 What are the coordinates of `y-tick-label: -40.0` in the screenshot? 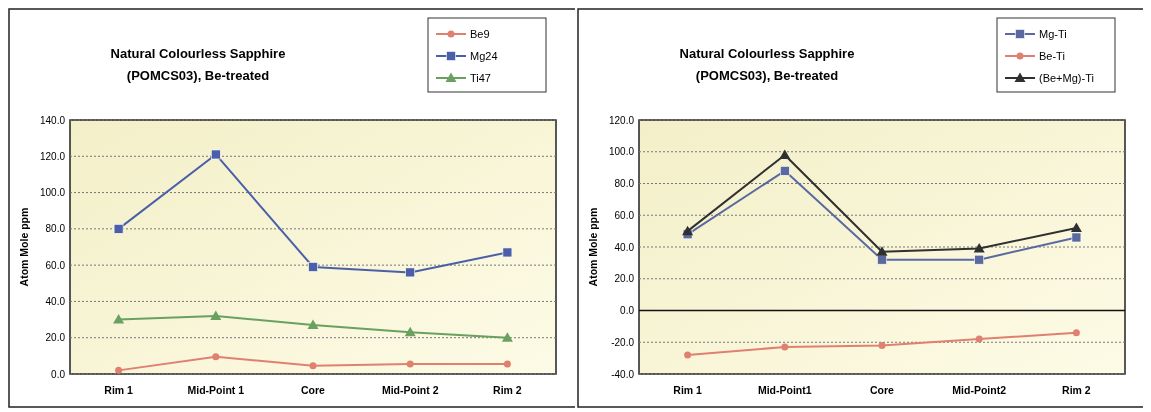 It's located at (622, 374).